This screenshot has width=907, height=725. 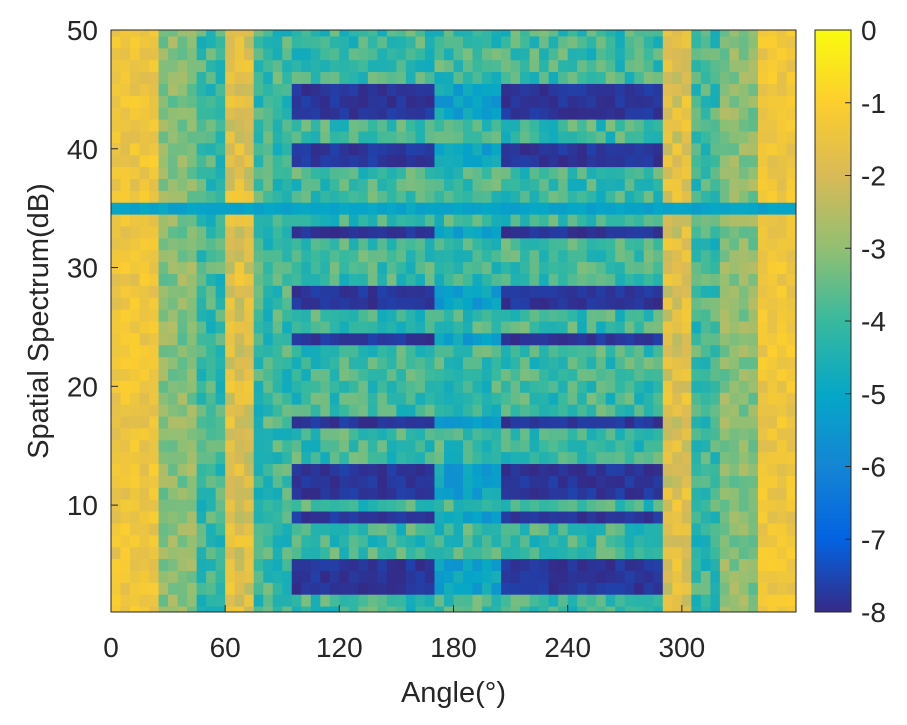 I want to click on x-tick-label: 240, so click(x=567, y=647).